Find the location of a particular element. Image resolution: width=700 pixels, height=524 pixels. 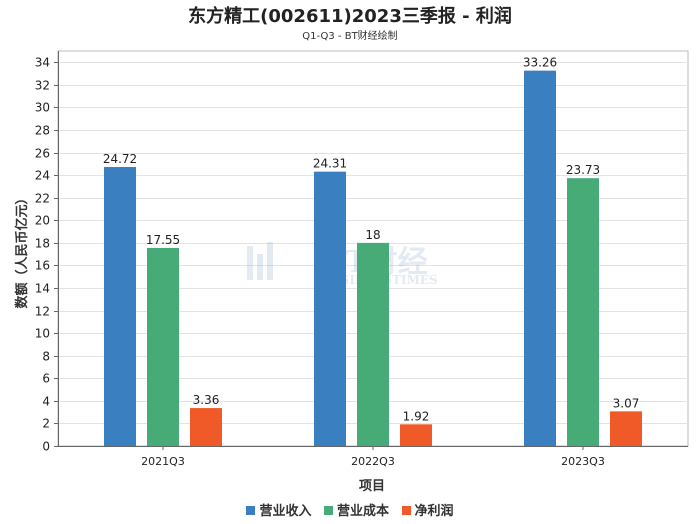

x-axis: 2021Q3 2022Q3 2023Q3 is located at coordinates (373, 457).